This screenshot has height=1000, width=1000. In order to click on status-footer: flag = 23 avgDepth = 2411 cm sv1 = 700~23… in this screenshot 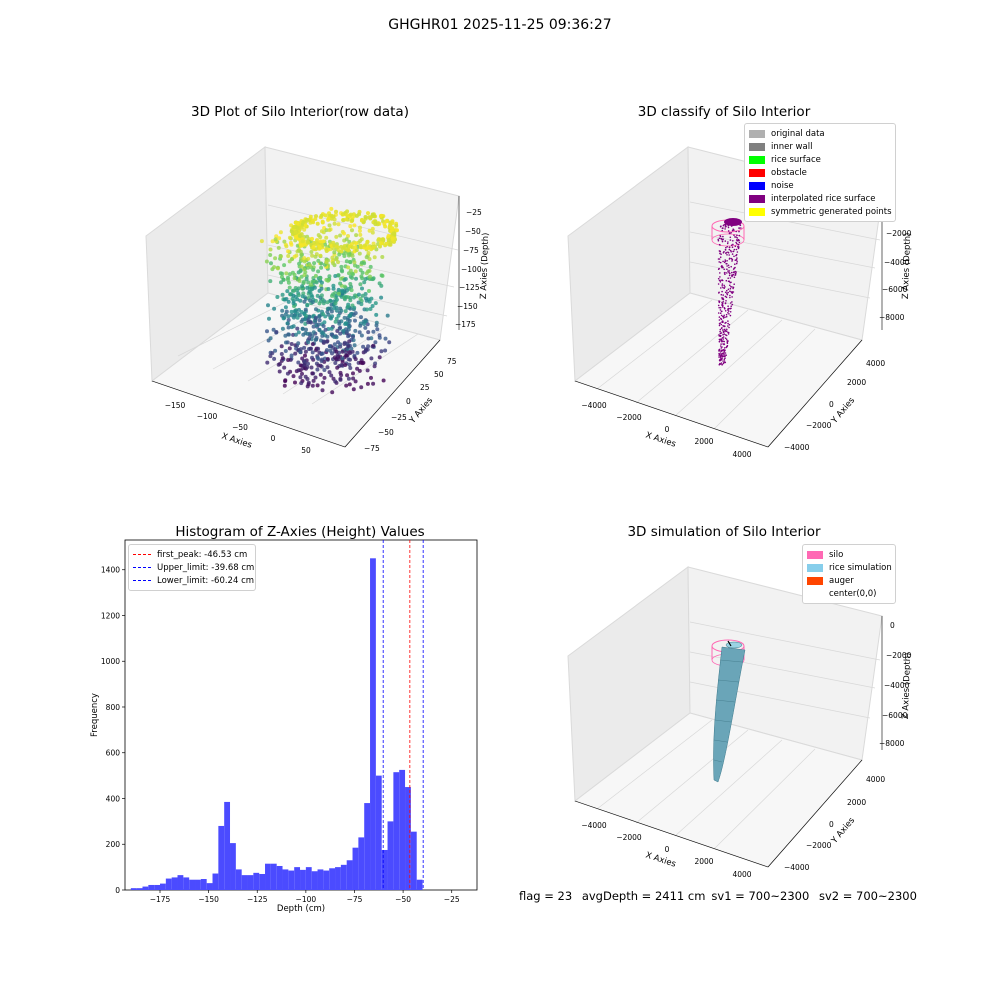, I will do `click(721, 896)`.